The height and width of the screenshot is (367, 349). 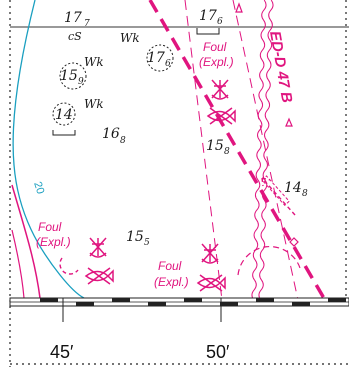 I want to click on foul-area-bottom: Foul (Expl.), so click(x=171, y=274).